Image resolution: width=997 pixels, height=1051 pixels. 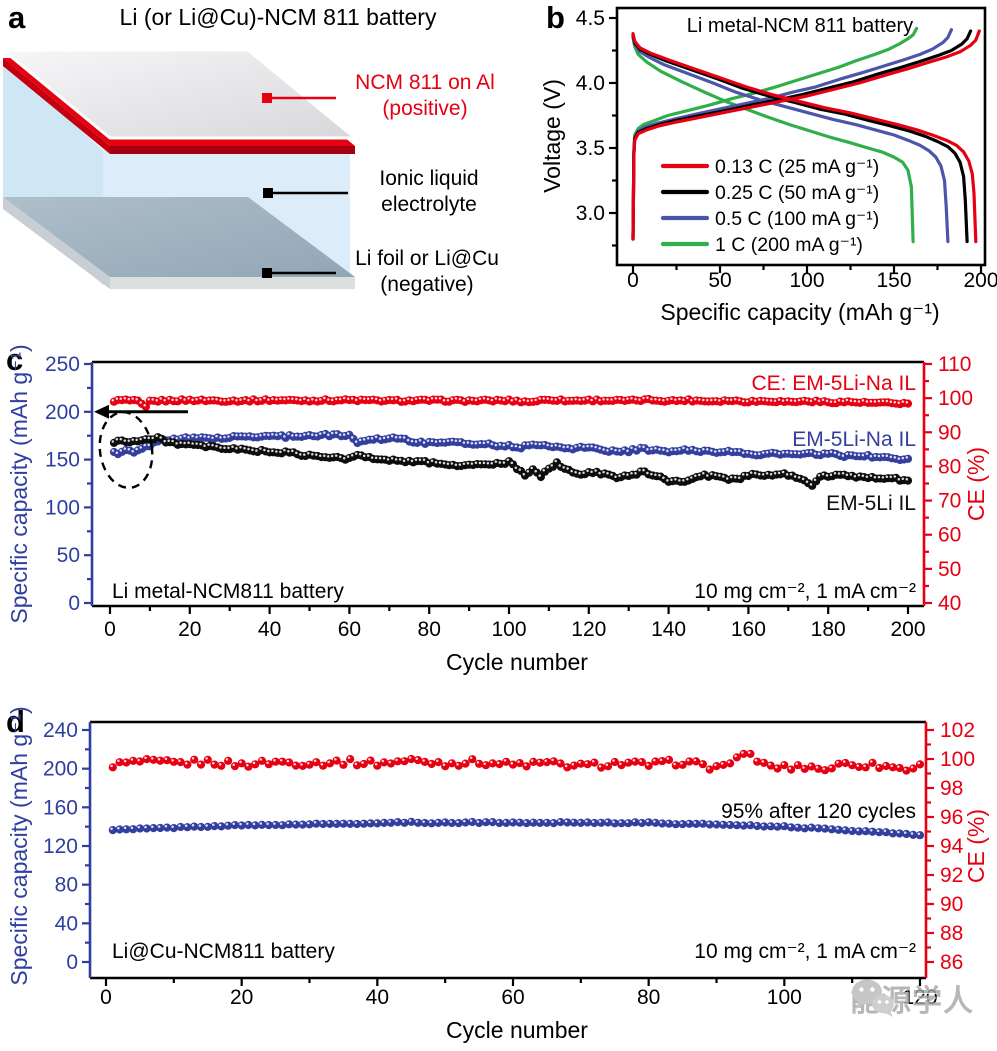 I want to click on anode-left-edge, so click(x=56, y=243).